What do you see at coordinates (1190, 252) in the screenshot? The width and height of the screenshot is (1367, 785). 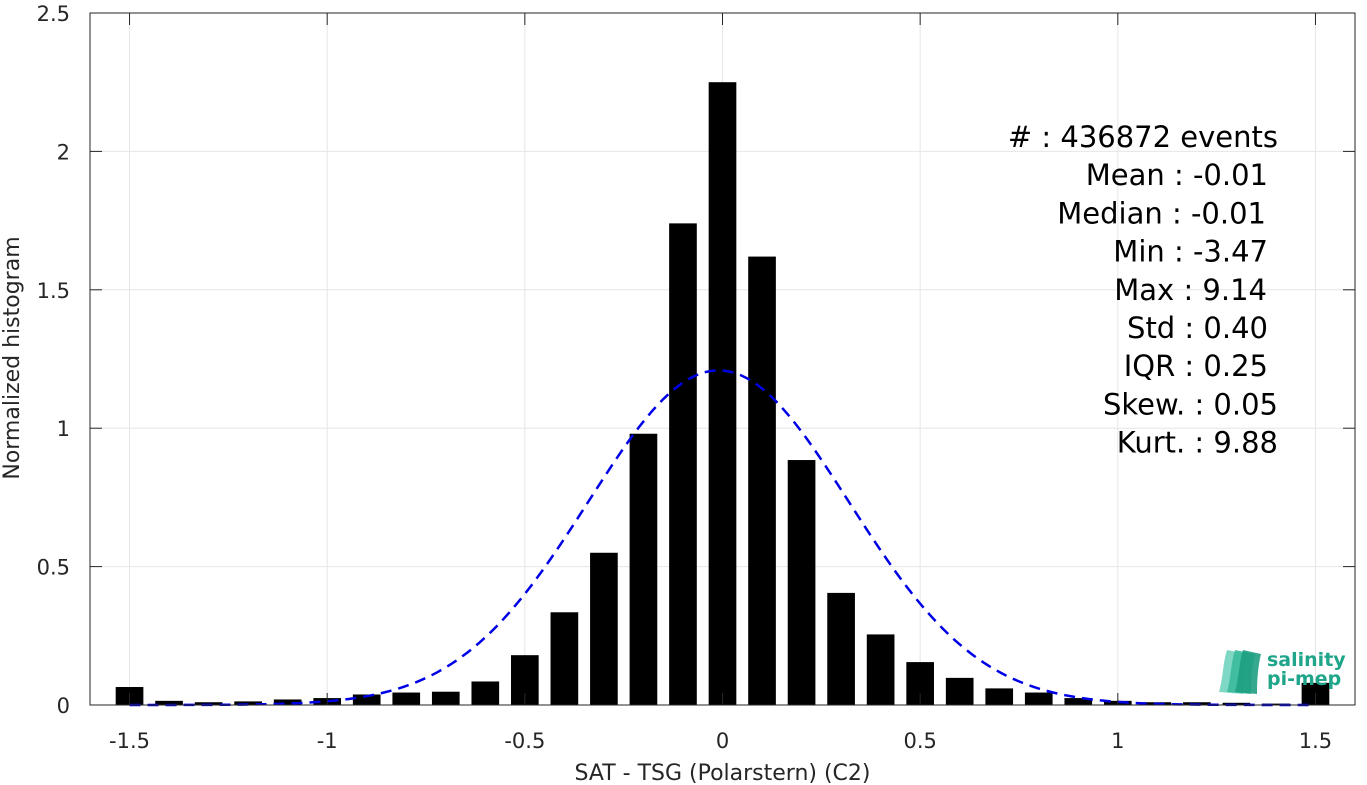 I see `stat-line: Min : -3.47` at bounding box center [1190, 252].